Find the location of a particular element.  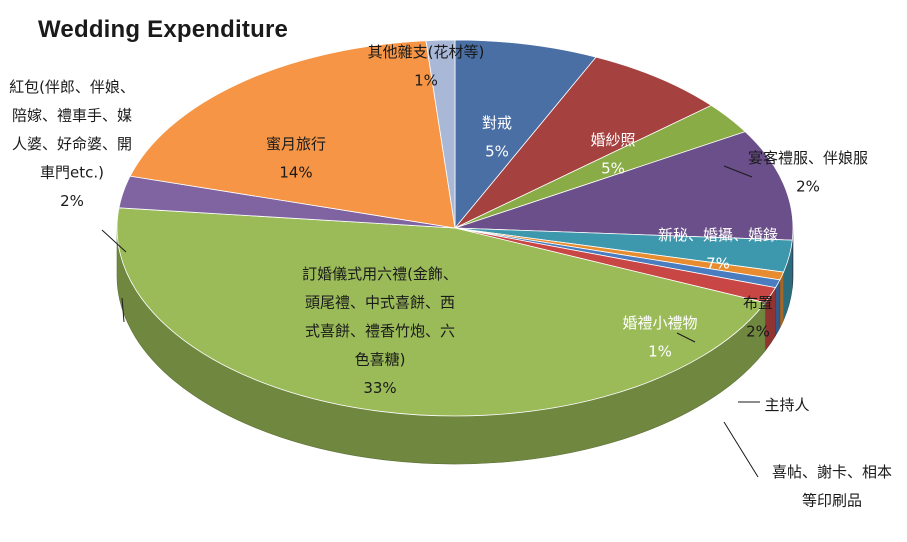

data-label-misc: 其他雜支(花材等) 1% is located at coordinates (426, 66).